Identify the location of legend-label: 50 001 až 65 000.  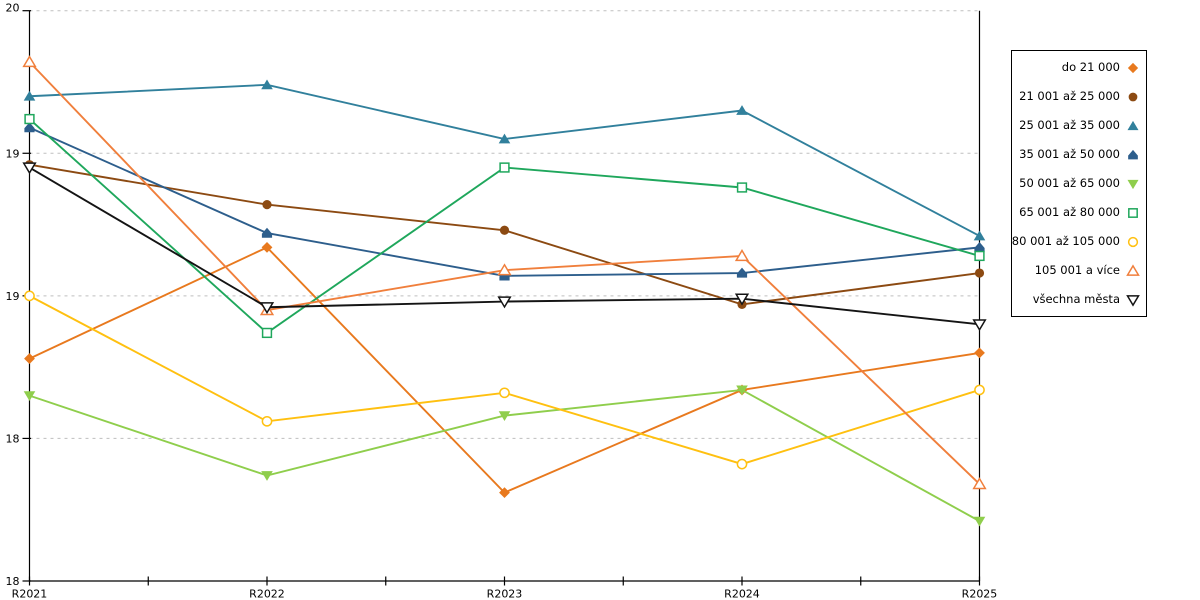
(1069, 182).